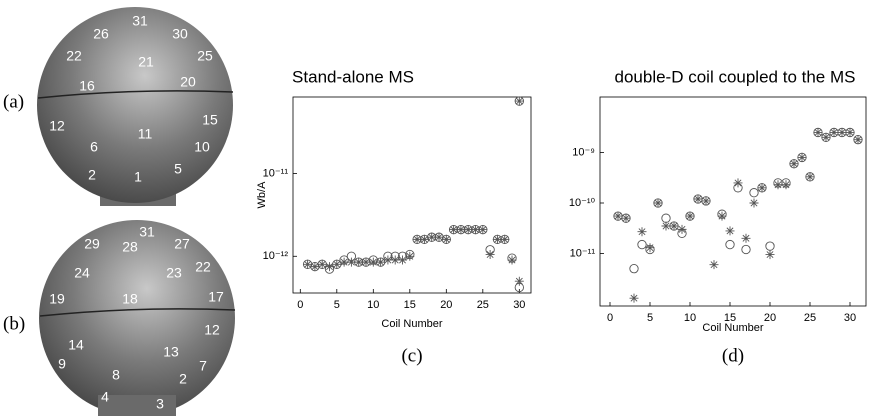 Image resolution: width=880 pixels, height=416 pixels. What do you see at coordinates (412, 195) in the screenshot?
I see `plot-frame` at bounding box center [412, 195].